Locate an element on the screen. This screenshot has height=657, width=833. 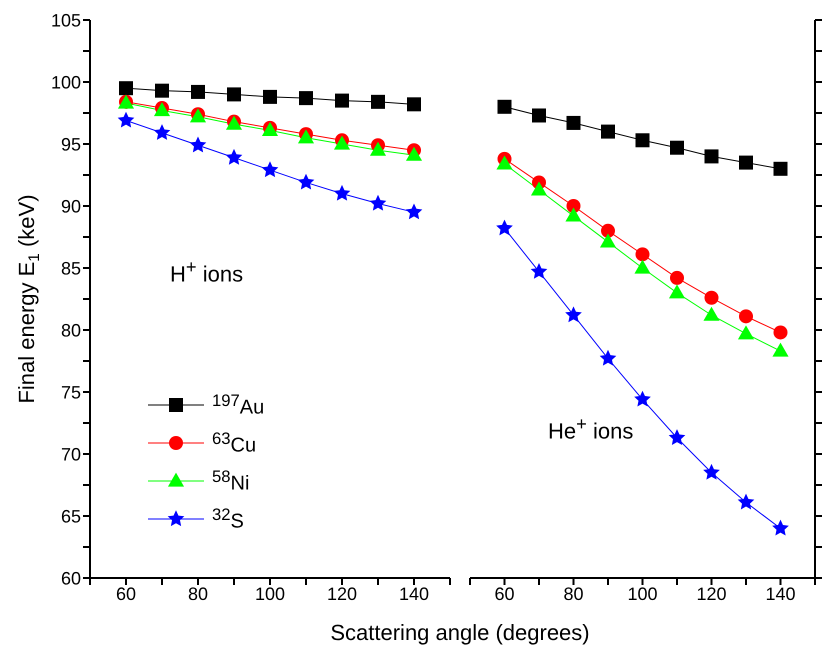
y-tick-label: 65 is located at coordinates (70, 516).